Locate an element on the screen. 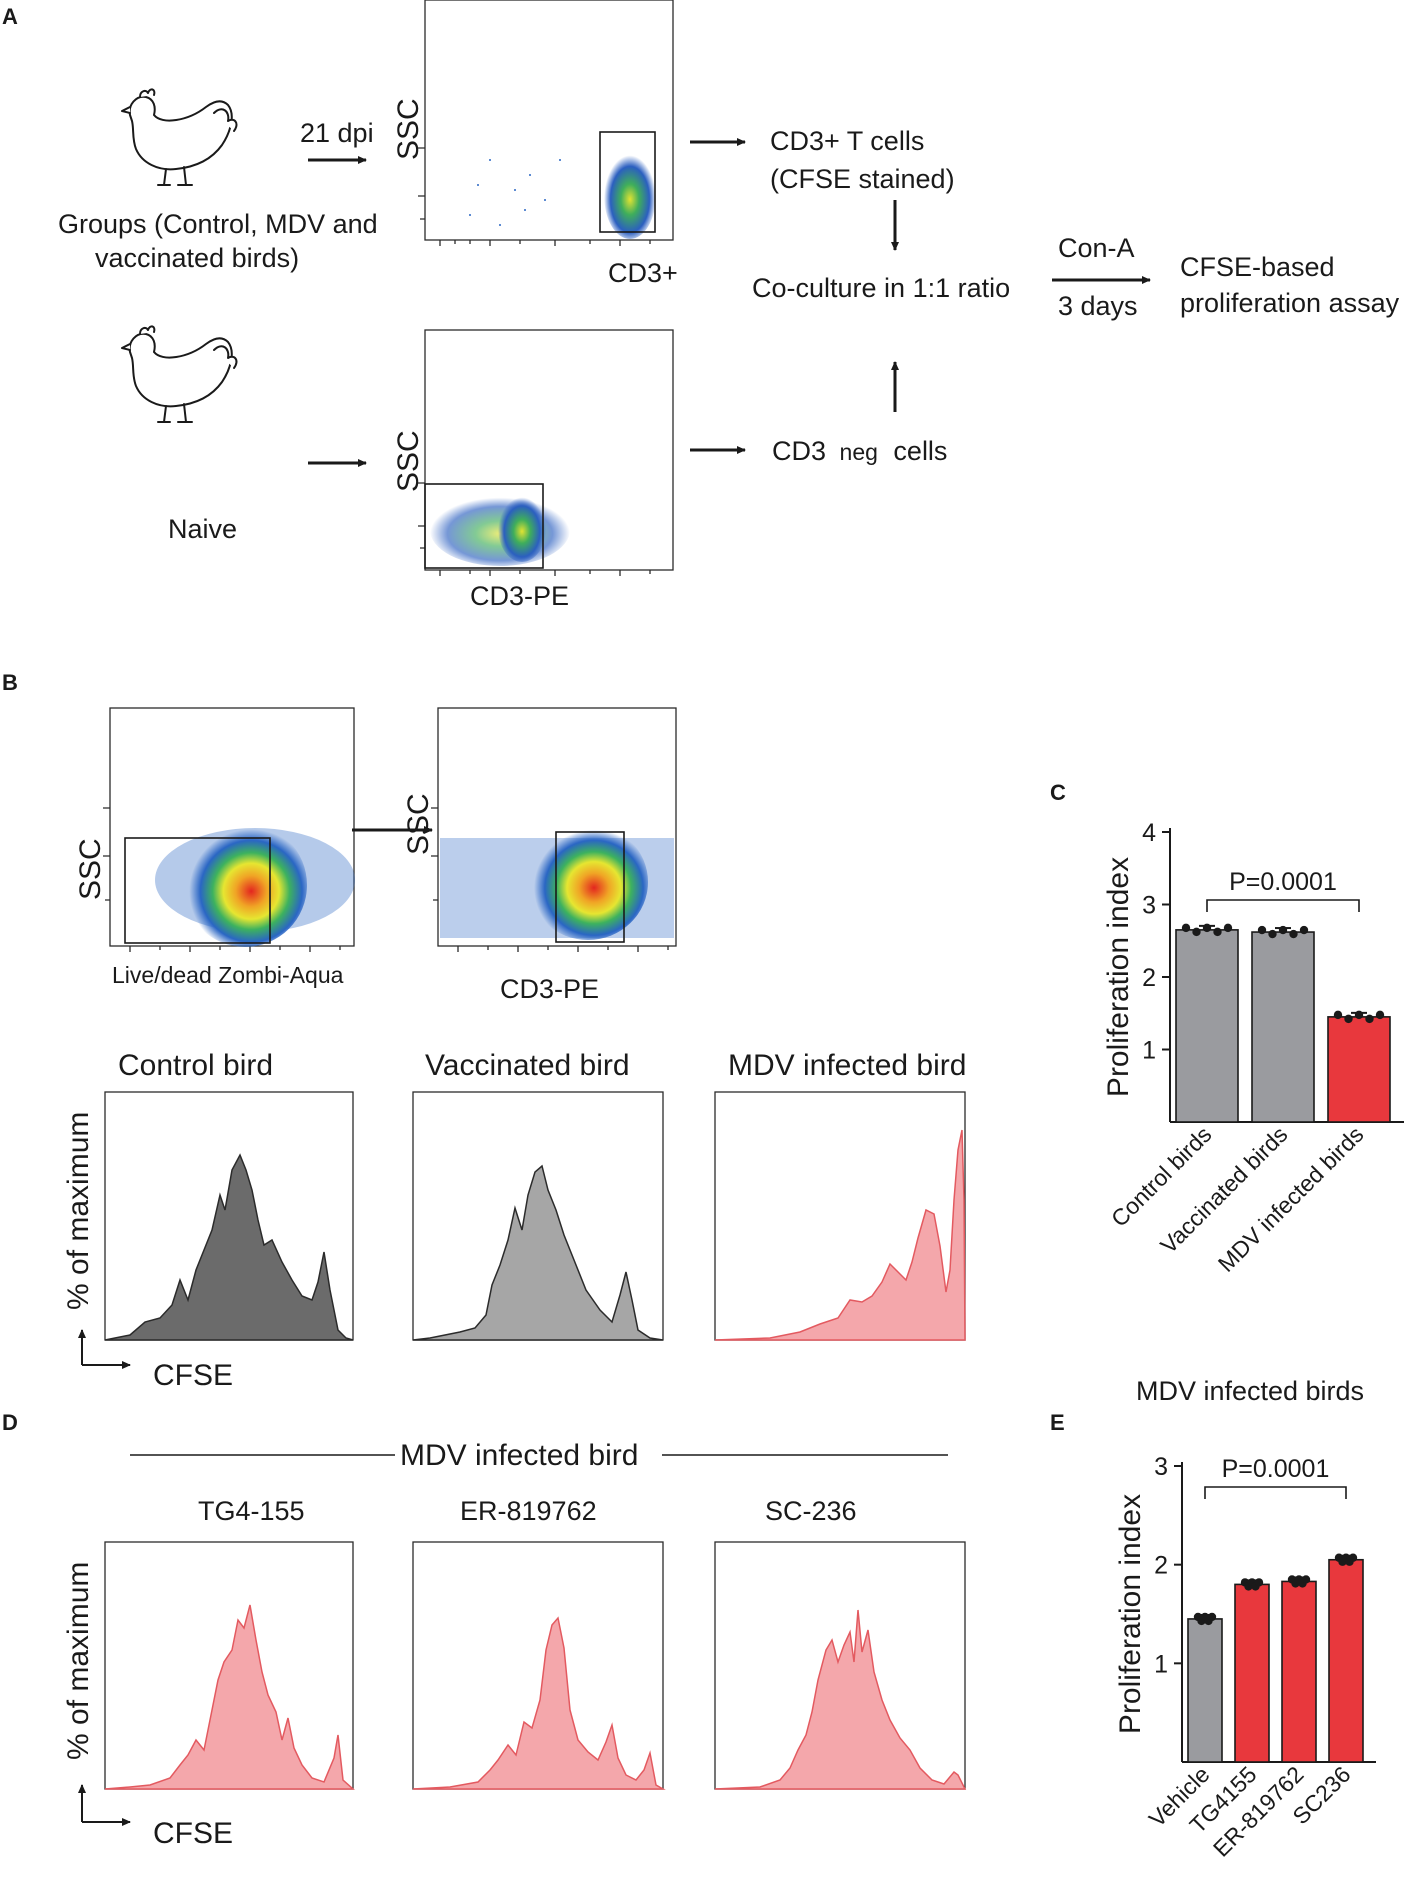 The width and height of the screenshot is (1417, 1901). d-header: MDV infected bird is located at coordinates (519, 1455).